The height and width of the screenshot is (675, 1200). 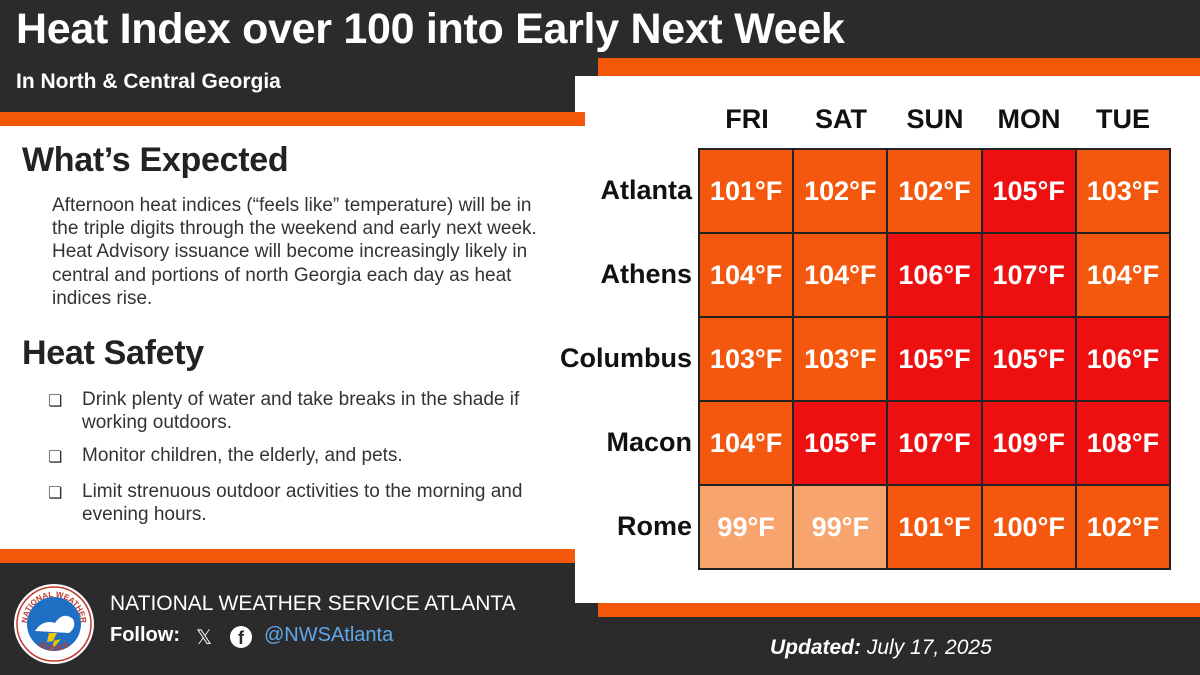 I want to click on heat-index-cell: 108°F, so click(x=1122, y=443).